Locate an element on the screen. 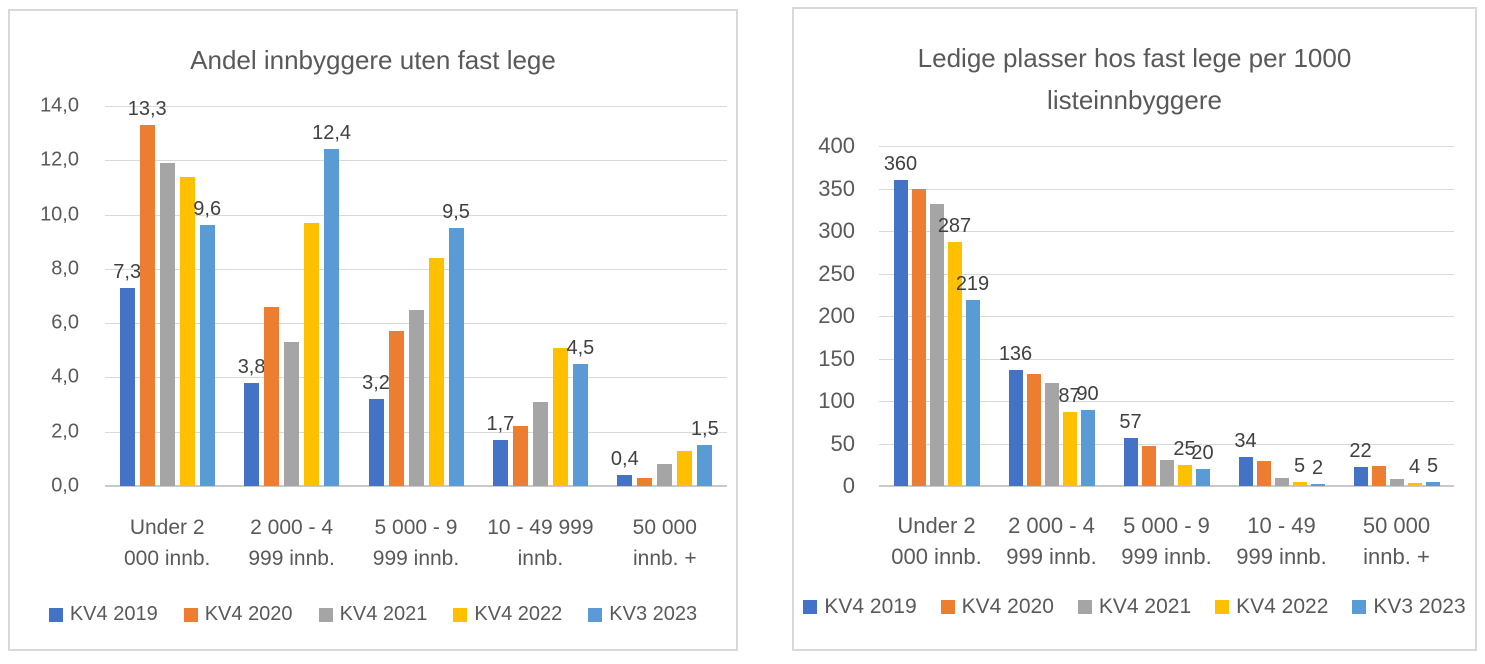  data-label: 22 is located at coordinates (1360, 451).